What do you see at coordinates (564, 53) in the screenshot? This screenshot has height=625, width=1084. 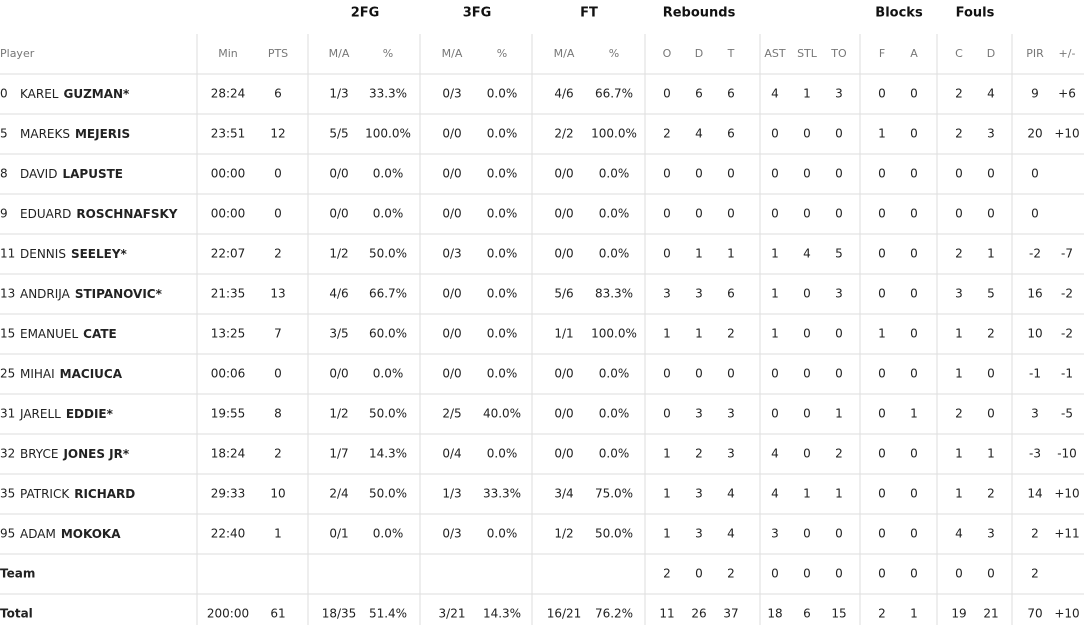 I see `column-header: M/A` at bounding box center [564, 53].